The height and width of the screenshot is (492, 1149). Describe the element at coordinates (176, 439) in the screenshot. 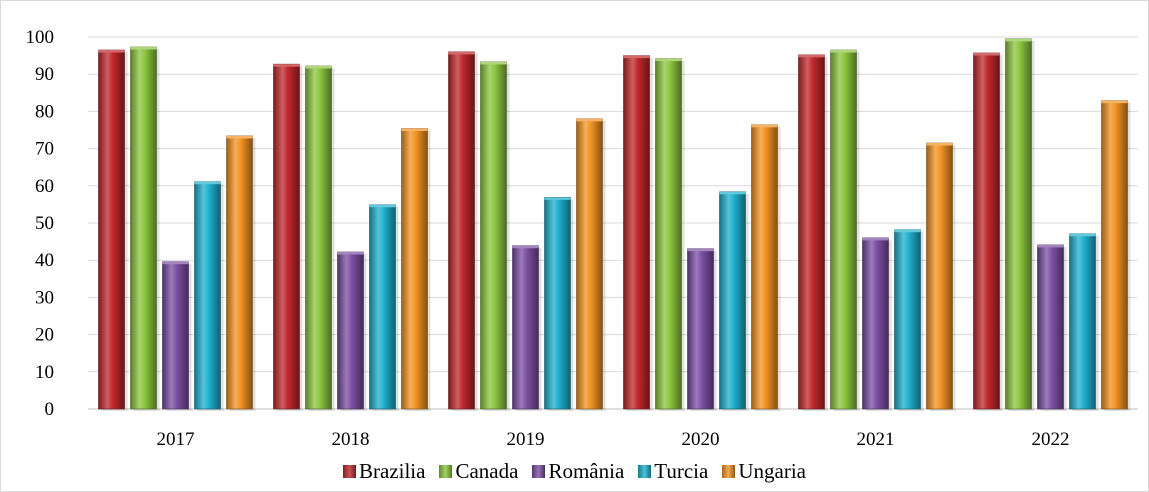

I see `x-tick-label: 2017` at that location.